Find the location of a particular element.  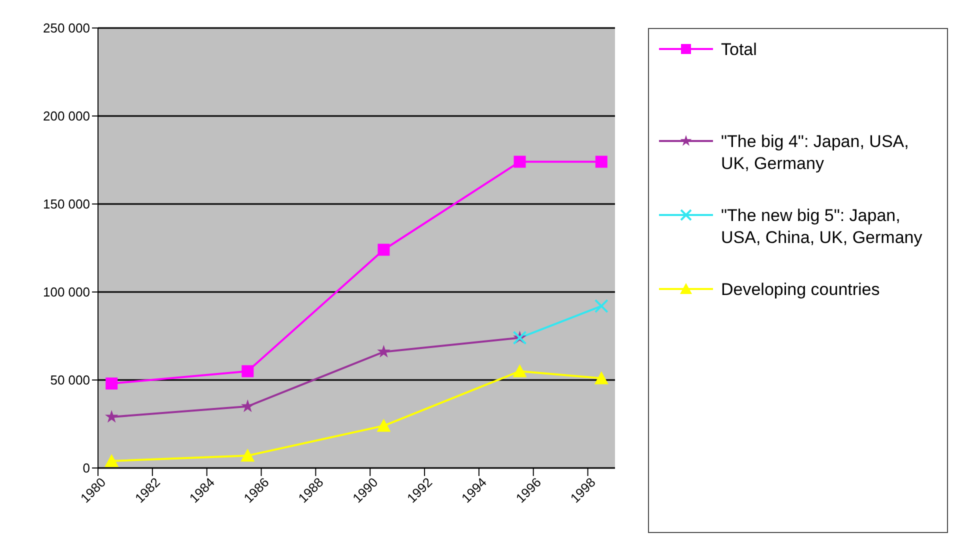

legend-label: Total is located at coordinates (739, 50).